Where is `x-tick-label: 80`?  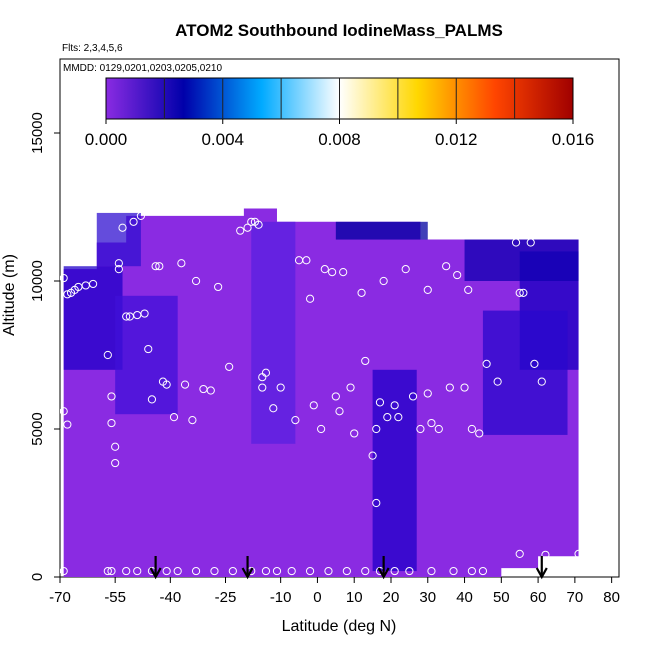 x-tick-label: 80 is located at coordinates (611, 597).